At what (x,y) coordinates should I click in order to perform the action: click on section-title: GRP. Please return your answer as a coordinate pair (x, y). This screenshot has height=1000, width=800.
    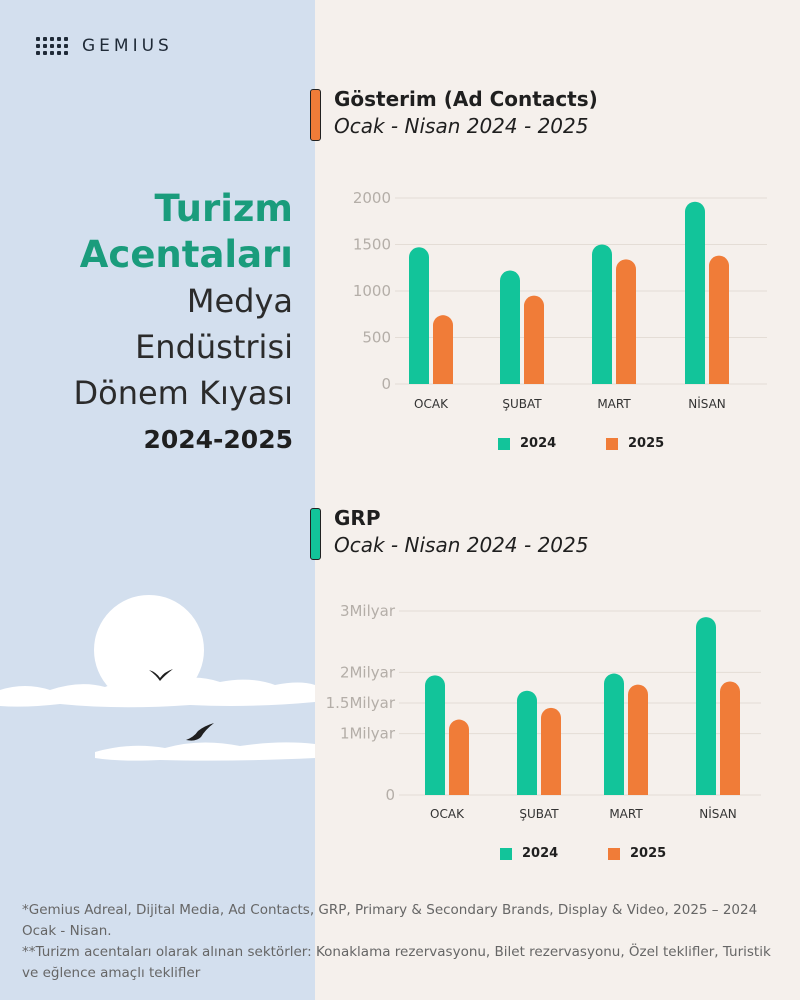
    Looking at the image, I should click on (357, 518).